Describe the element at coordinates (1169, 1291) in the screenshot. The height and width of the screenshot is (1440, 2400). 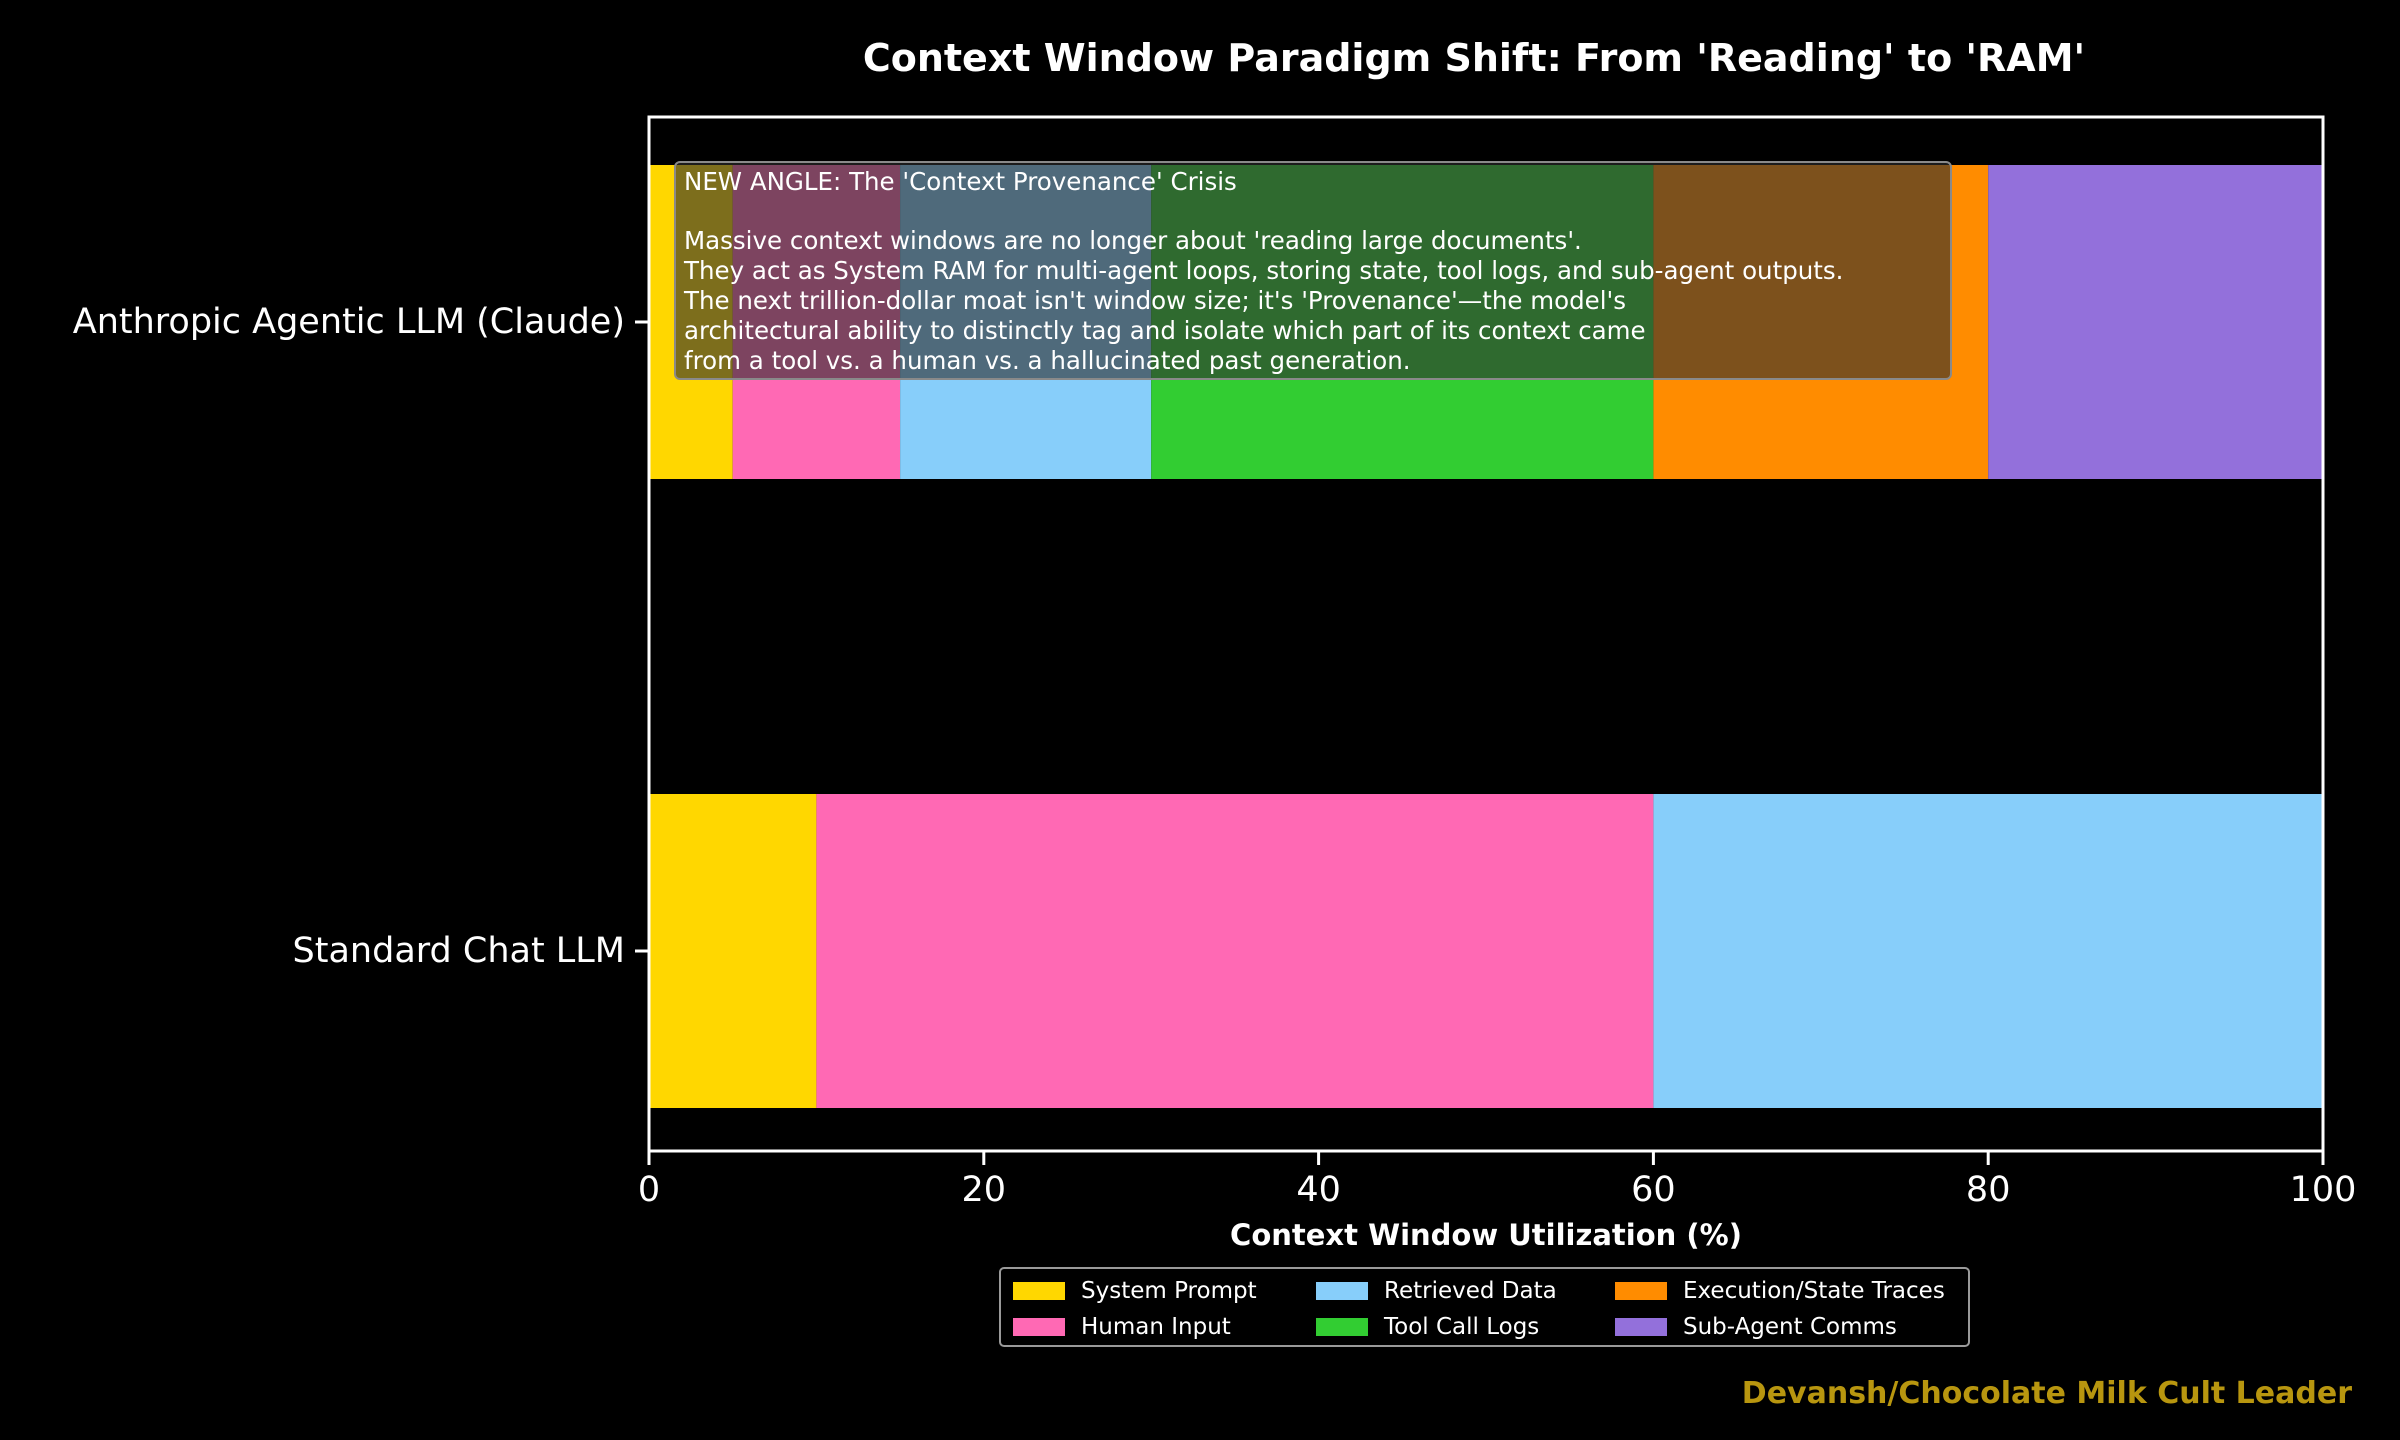
I see `legend-label: System Prompt` at that location.